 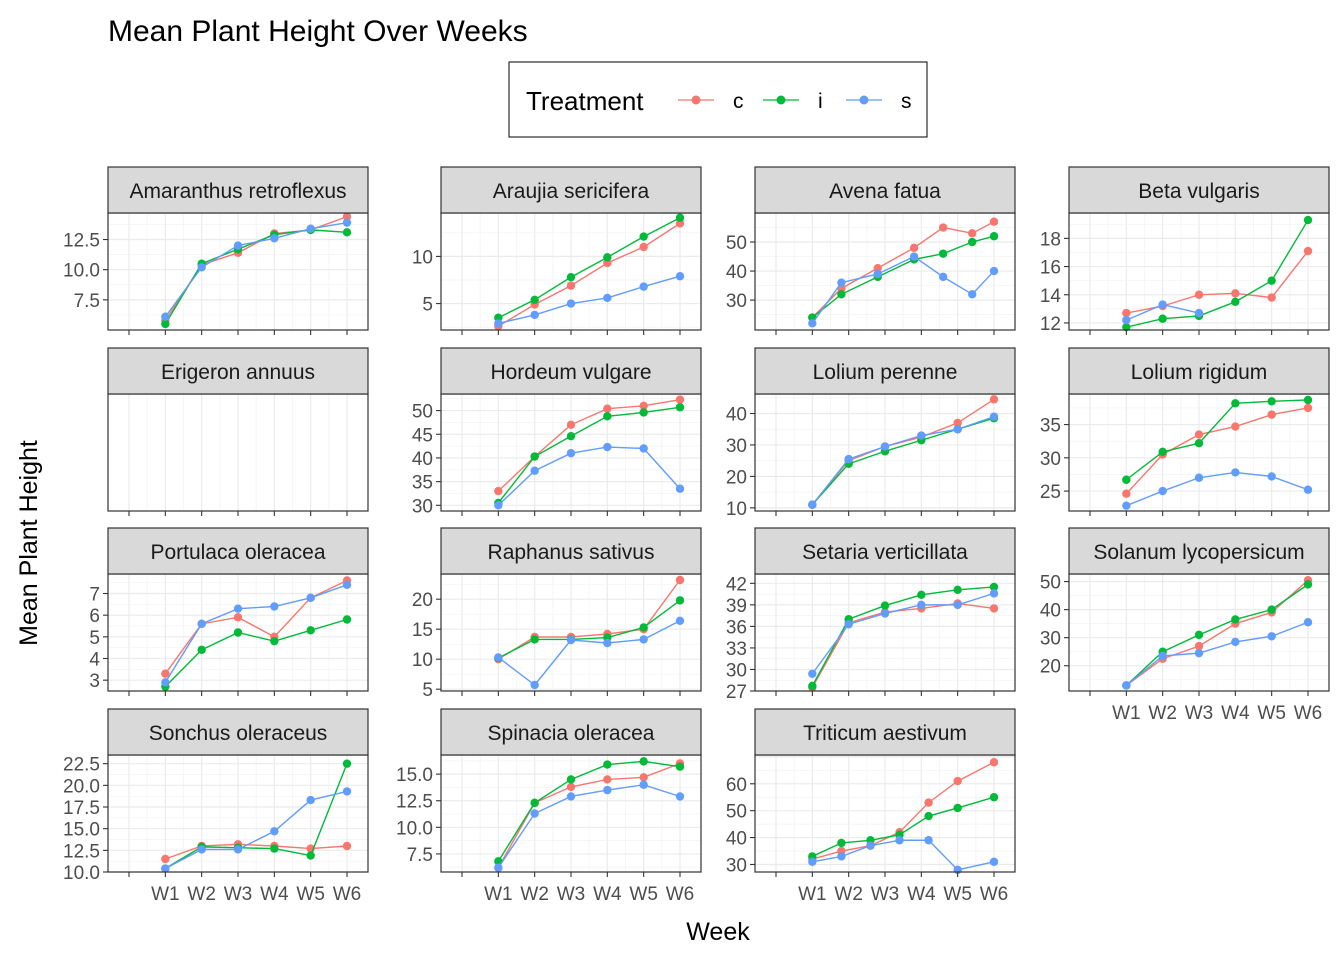 I want to click on y-tick-label: 5, so click(x=427, y=305).